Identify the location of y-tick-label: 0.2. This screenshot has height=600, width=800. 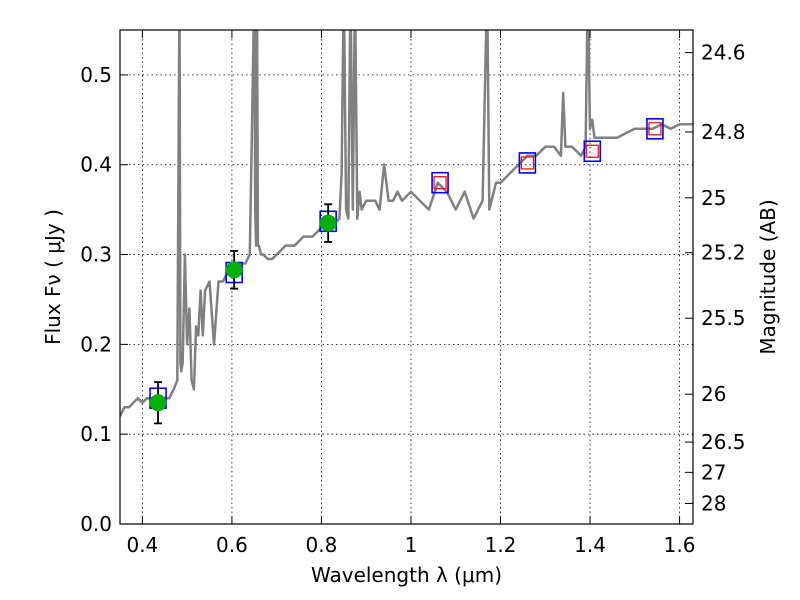
(96, 344).